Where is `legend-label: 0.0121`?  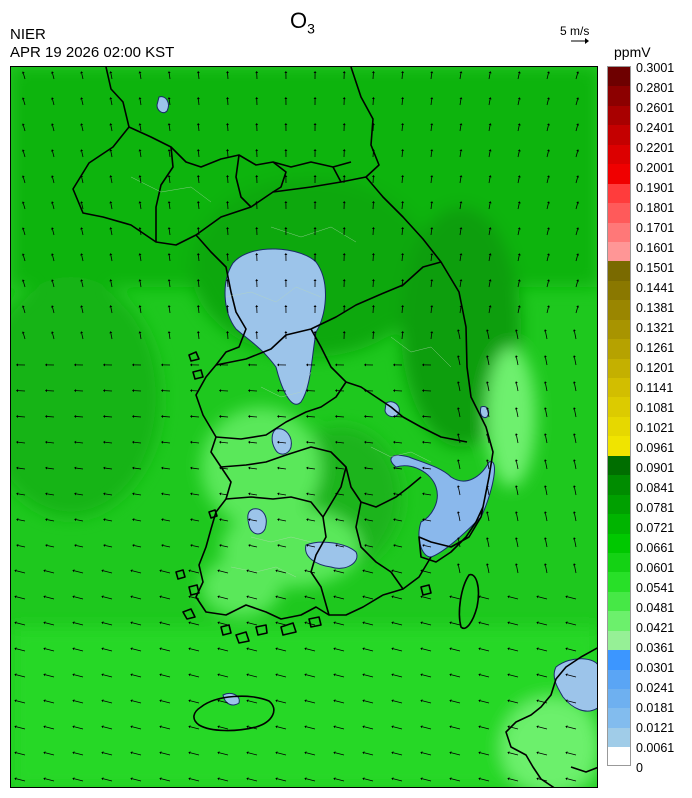
legend-label: 0.0121 is located at coordinates (655, 728).